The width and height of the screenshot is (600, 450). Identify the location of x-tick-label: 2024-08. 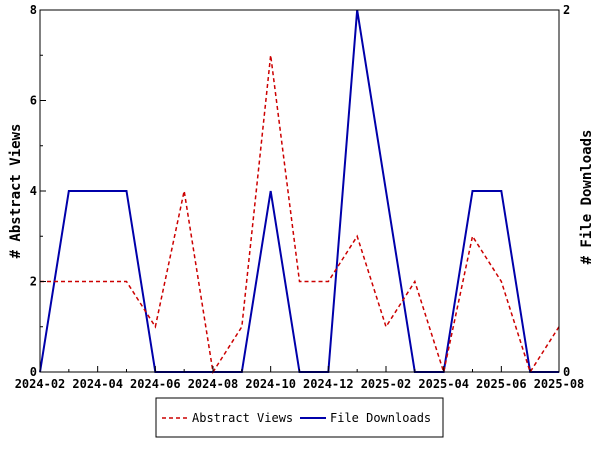
(213, 384).